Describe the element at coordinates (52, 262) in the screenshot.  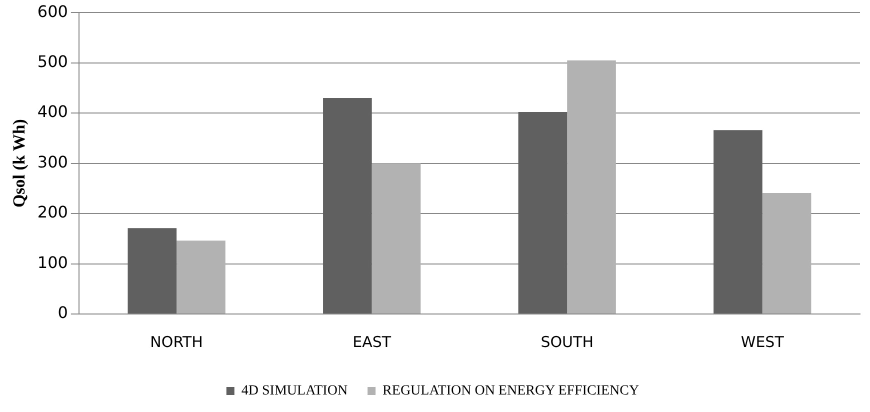
I see `y-tick-label: 100` at that location.